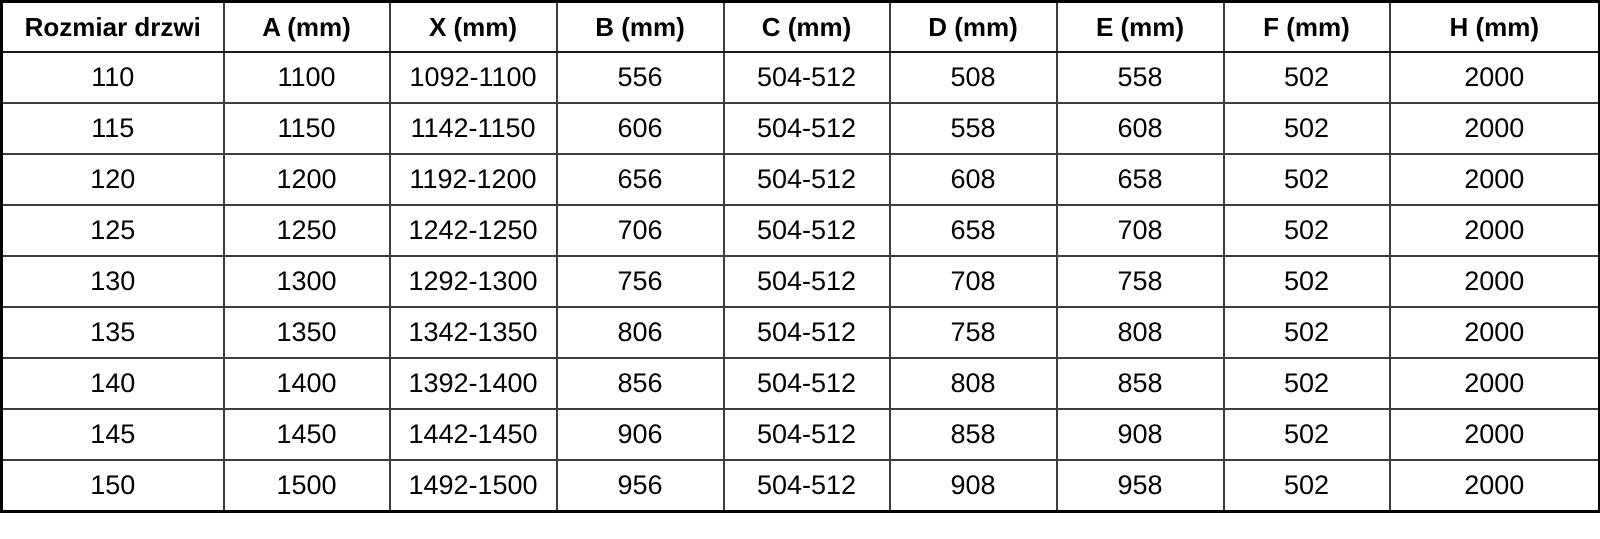 This screenshot has width=1600, height=539. What do you see at coordinates (473, 281) in the screenshot?
I see `table-cell: 1292-1300` at bounding box center [473, 281].